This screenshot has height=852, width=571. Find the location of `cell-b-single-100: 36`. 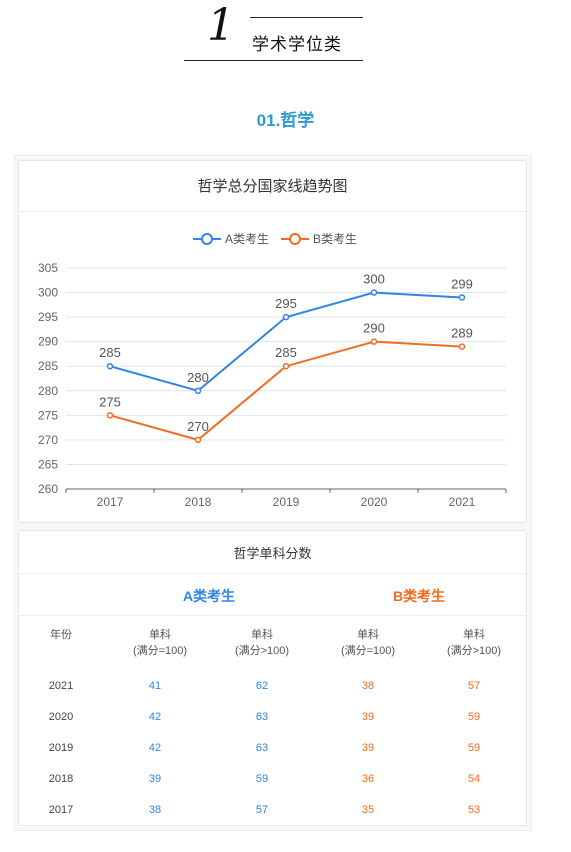

cell-b-single-100: 36 is located at coordinates (368, 779).